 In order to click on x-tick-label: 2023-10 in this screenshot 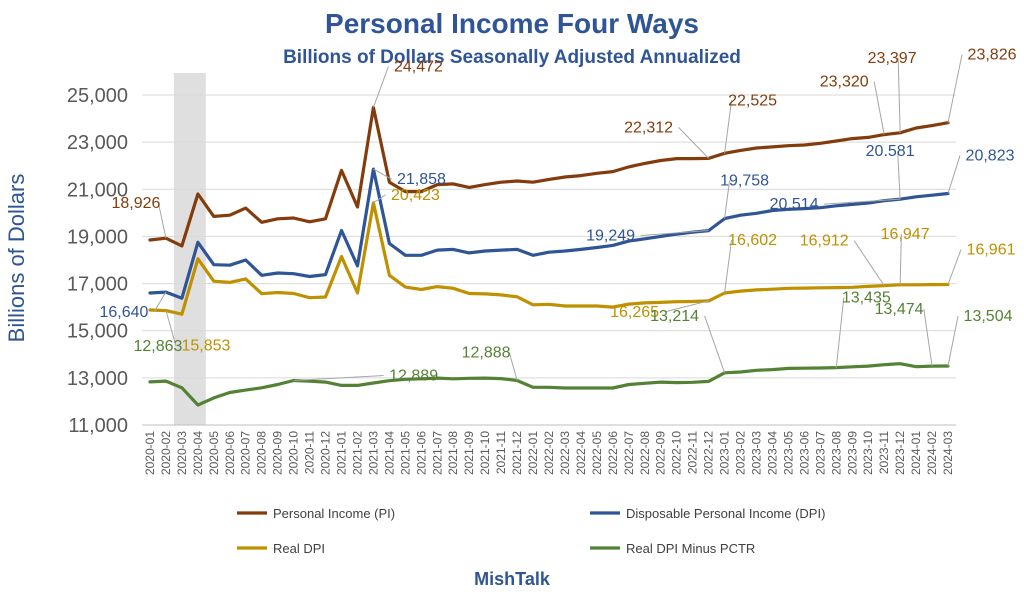, I will do `click(868, 453)`.